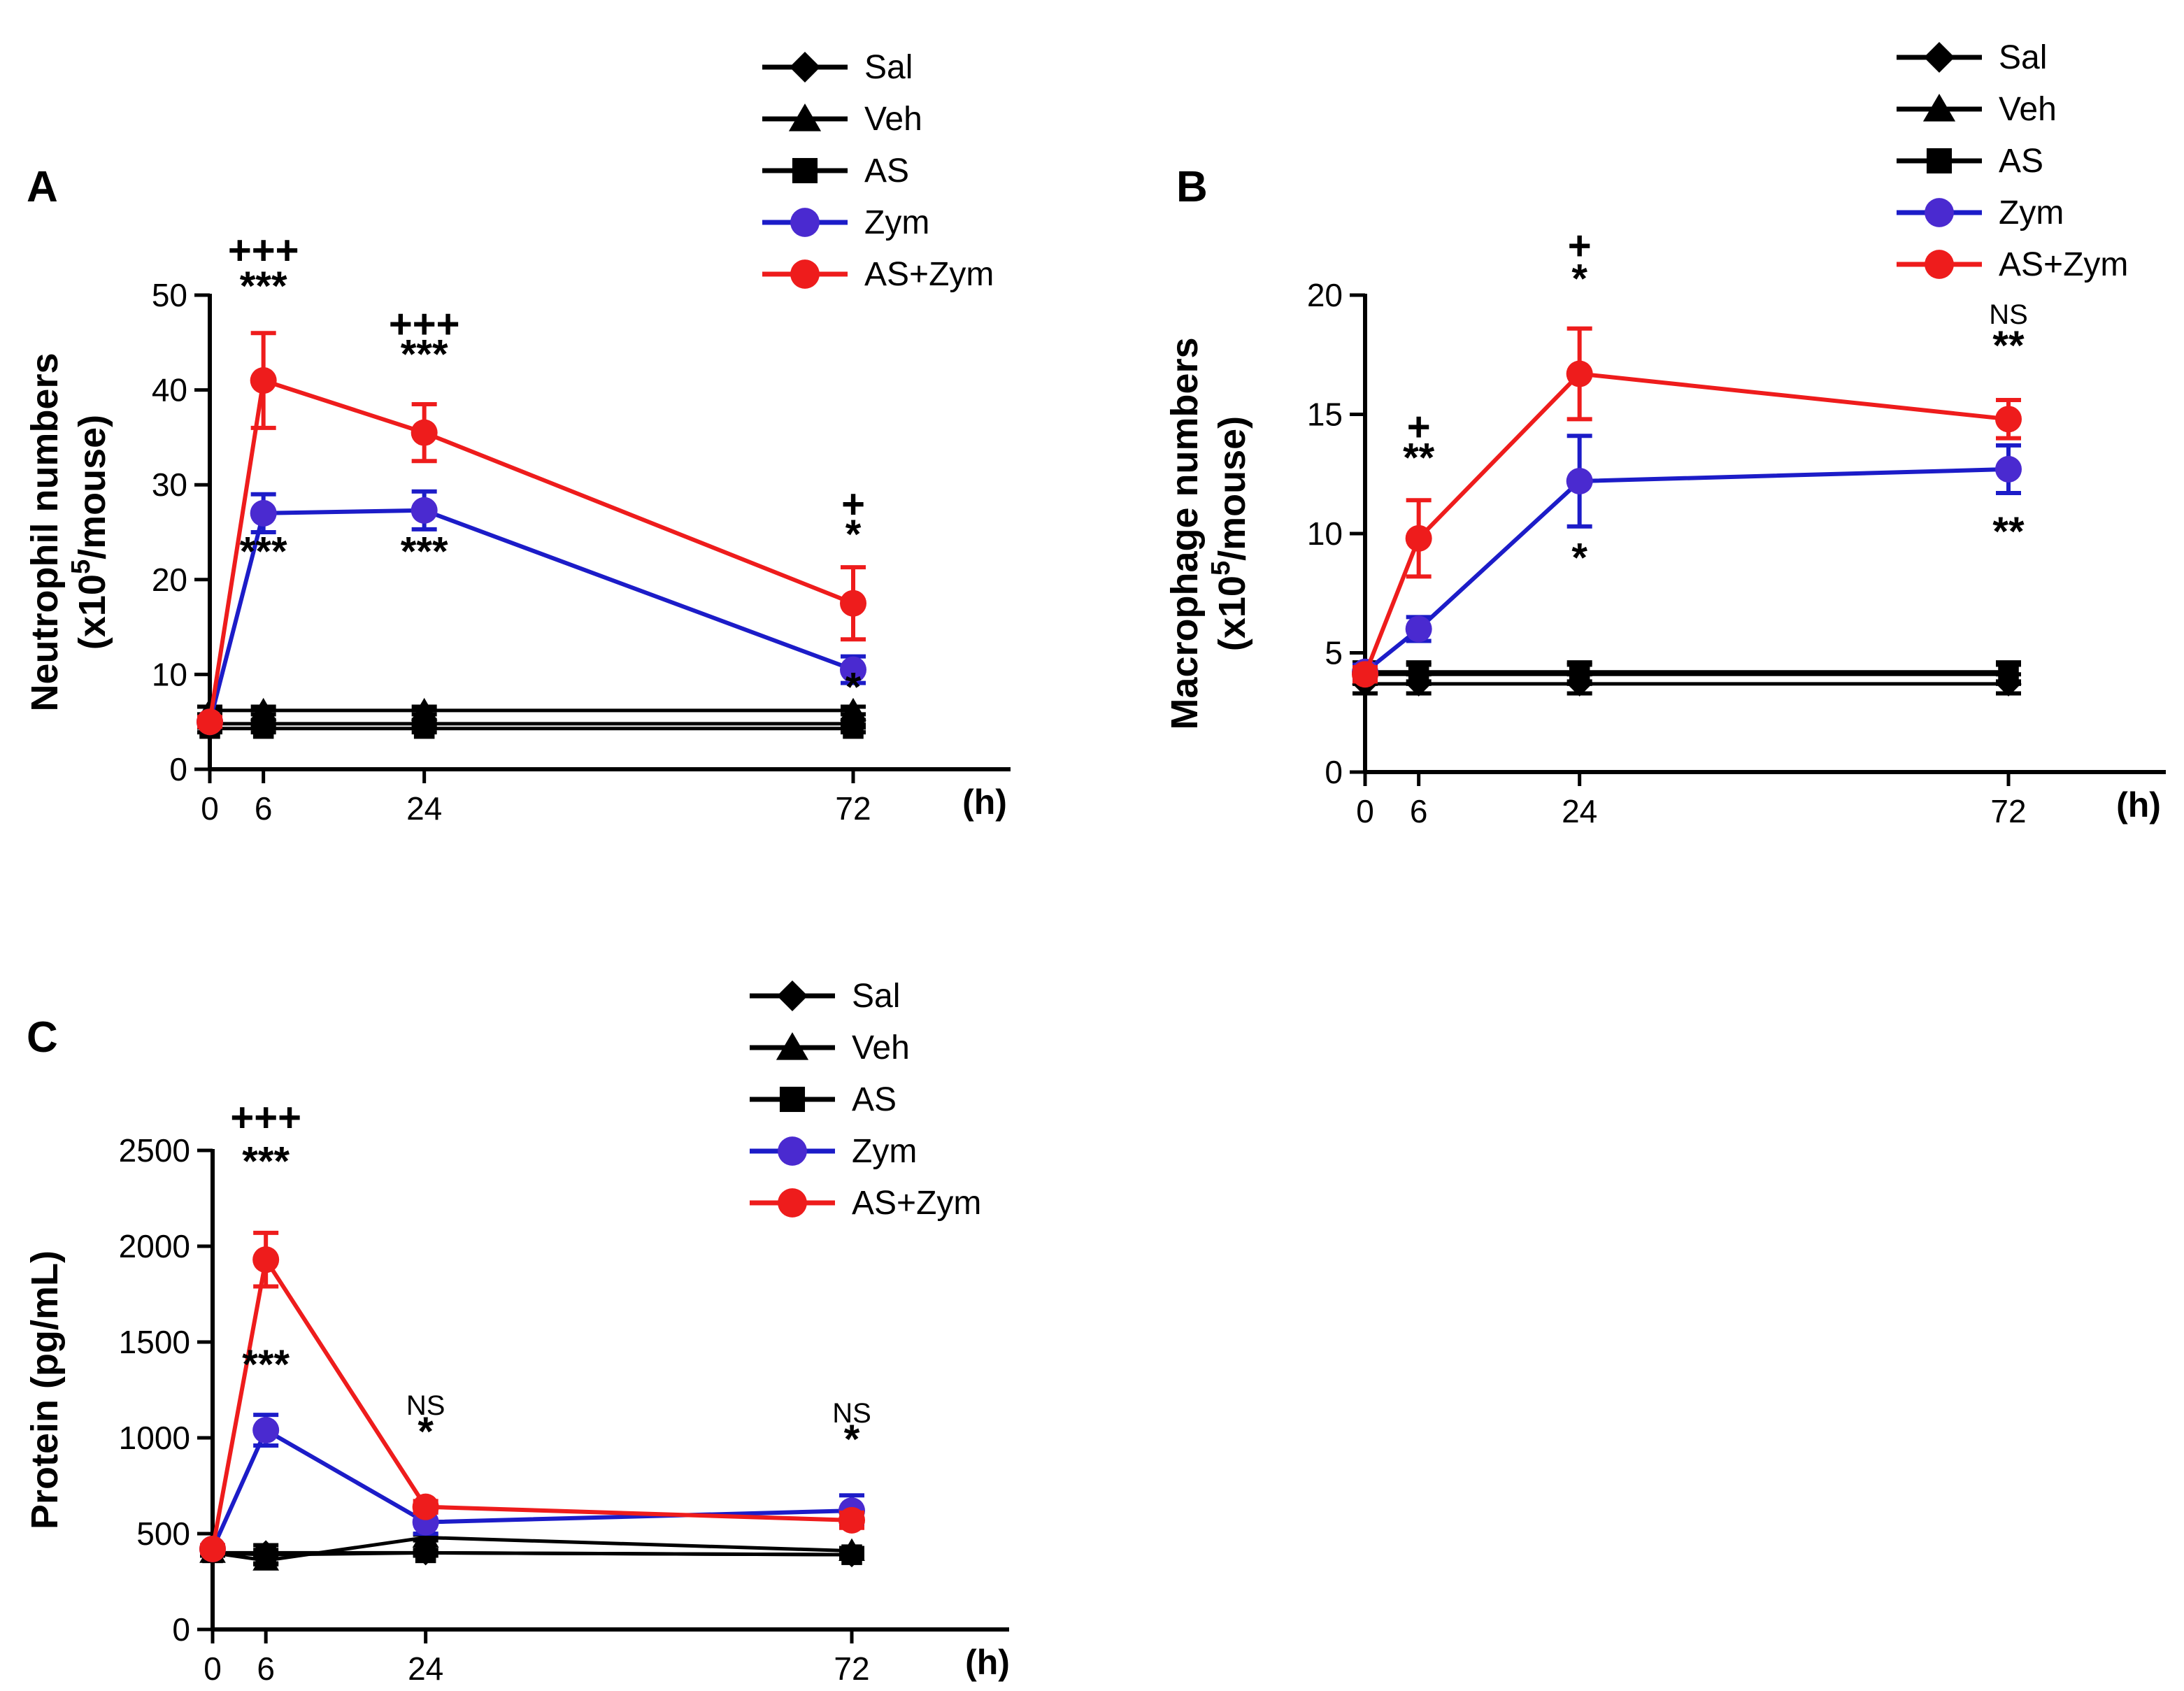 This screenshot has width=2184, height=1691. I want to click on y-tick-label: 1000, so click(155, 1438).